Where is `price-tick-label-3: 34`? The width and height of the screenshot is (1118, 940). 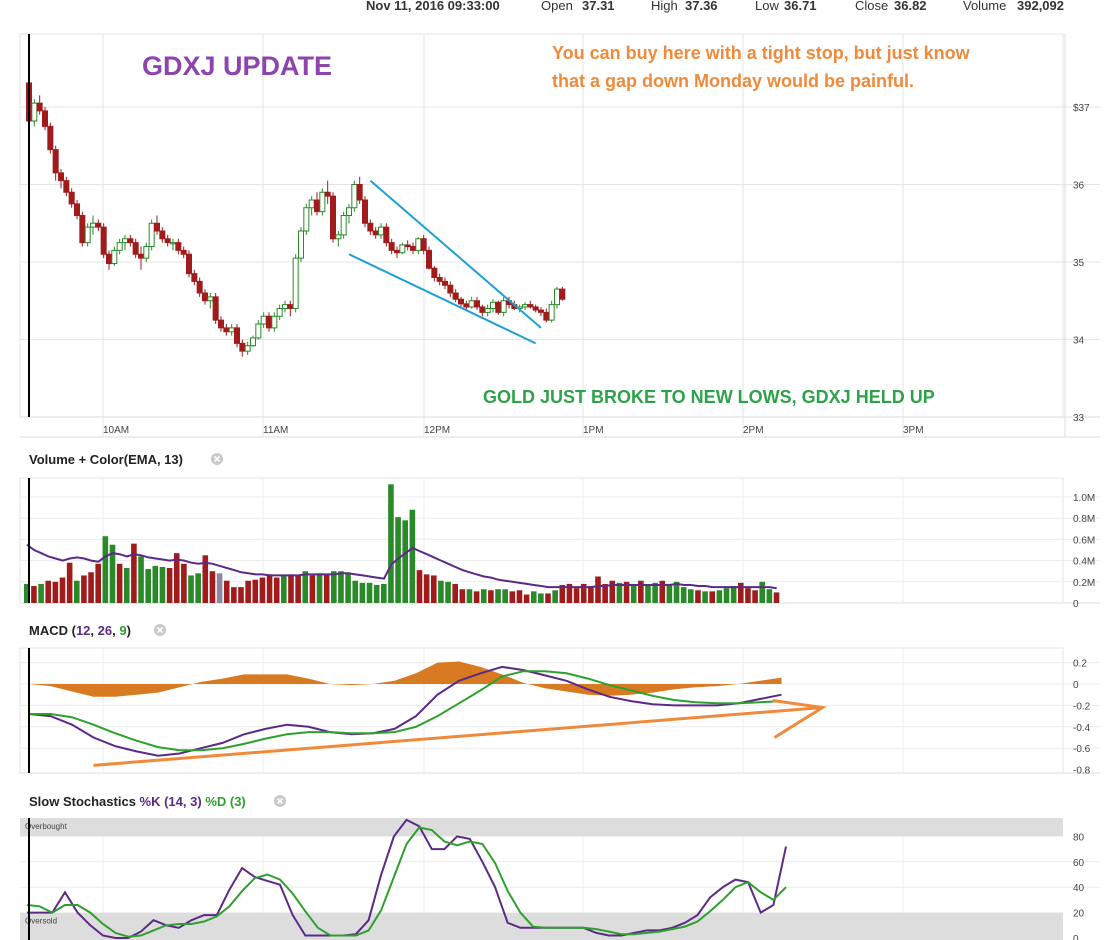 price-tick-label-3: 34 is located at coordinates (1079, 341).